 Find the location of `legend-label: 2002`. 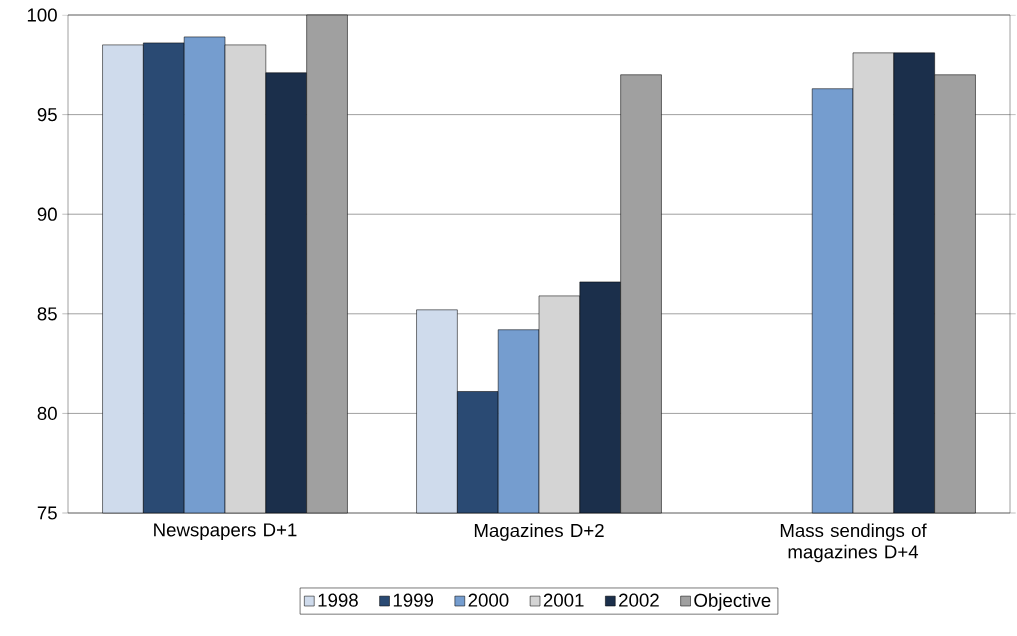

legend-label: 2002 is located at coordinates (639, 600).